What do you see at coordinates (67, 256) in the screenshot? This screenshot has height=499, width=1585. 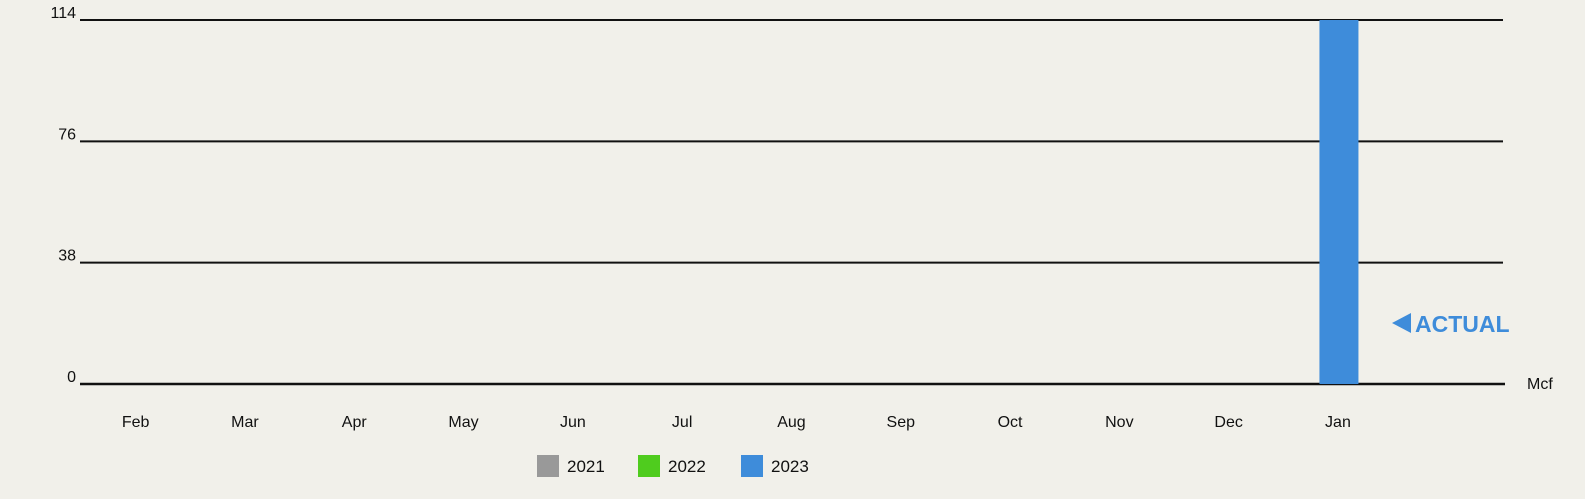 I see `y-tick-label: 38` at bounding box center [67, 256].